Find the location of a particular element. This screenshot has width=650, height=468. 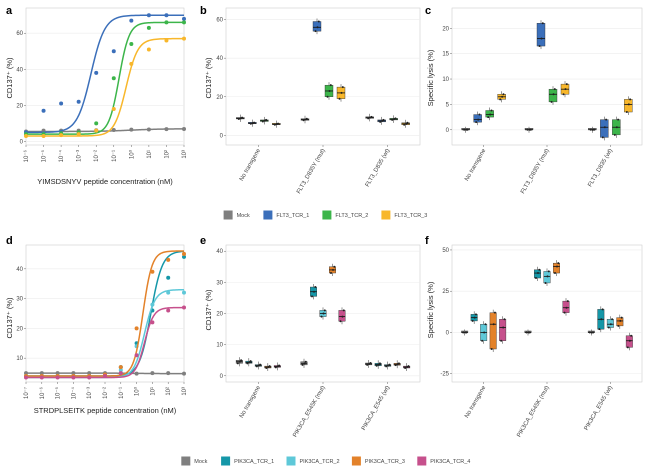

panel-a-xtick-label: 10⁻⁴ is located at coordinates (61, 156).